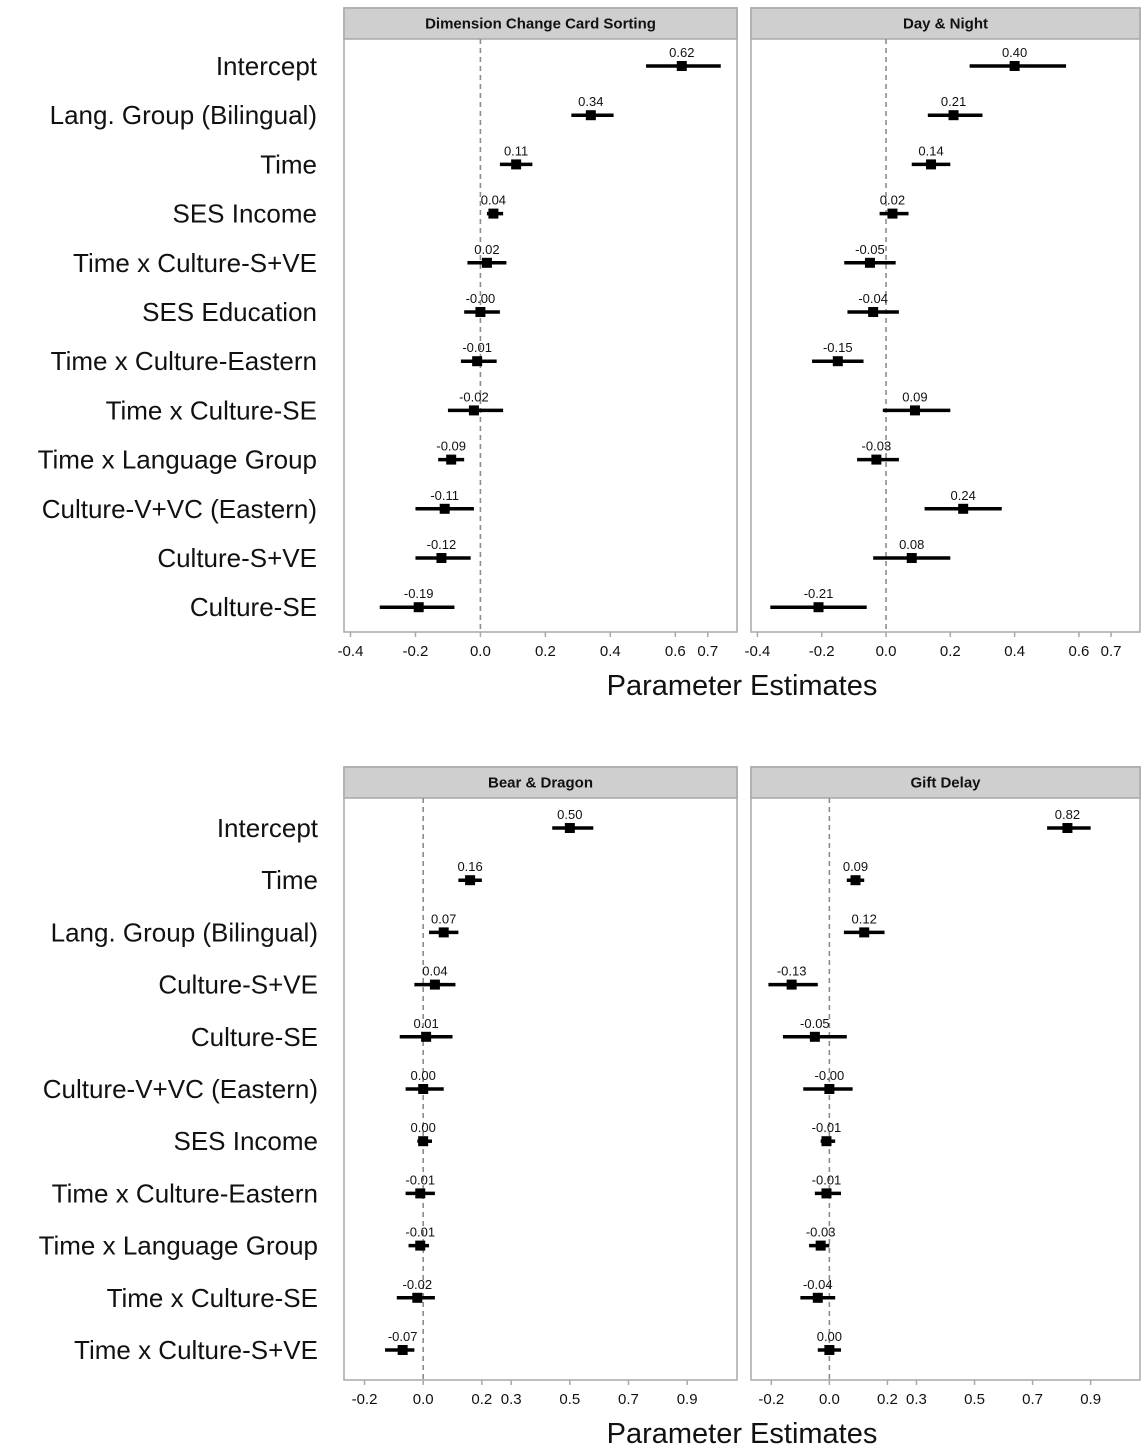 Image resolution: width=1142 pixels, height=1450 pixels. Describe the element at coordinates (184, 361) in the screenshot. I see `term-label: Time x Culture-Eastern` at that location.